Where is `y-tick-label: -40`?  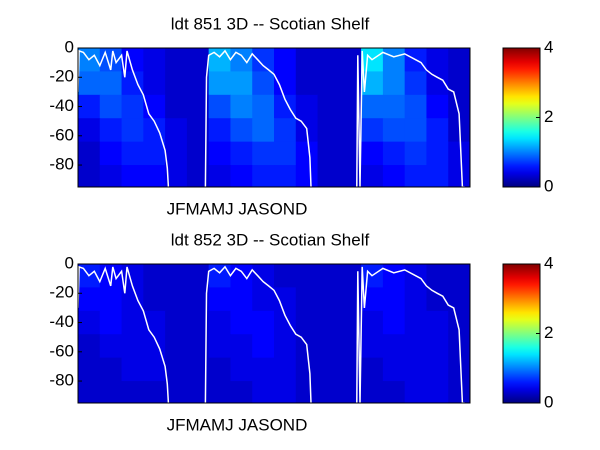
y-tick-label: -40 is located at coordinates (61, 105).